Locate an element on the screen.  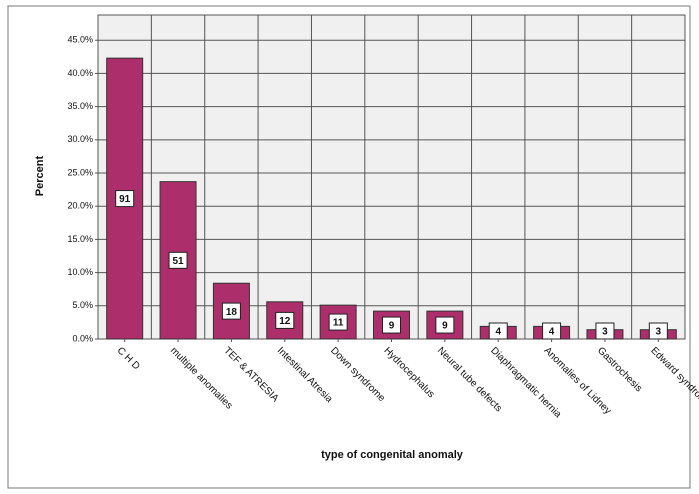
data-label: 12 is located at coordinates (285, 321).